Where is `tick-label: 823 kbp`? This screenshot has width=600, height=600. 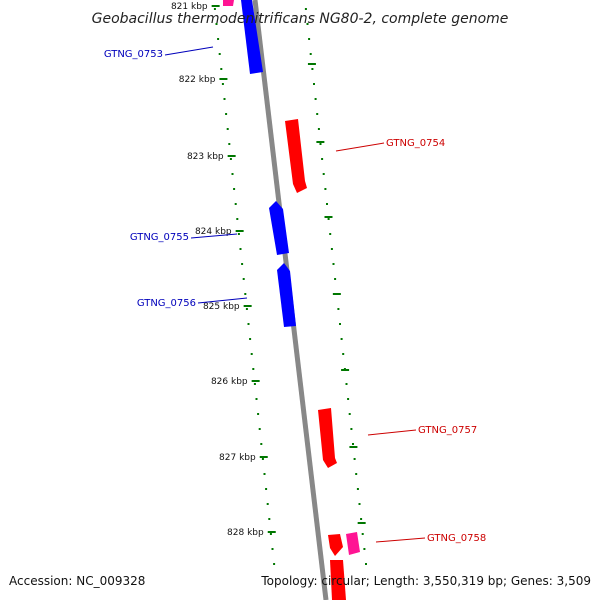
tick-label: 823 kbp is located at coordinates (205, 157).